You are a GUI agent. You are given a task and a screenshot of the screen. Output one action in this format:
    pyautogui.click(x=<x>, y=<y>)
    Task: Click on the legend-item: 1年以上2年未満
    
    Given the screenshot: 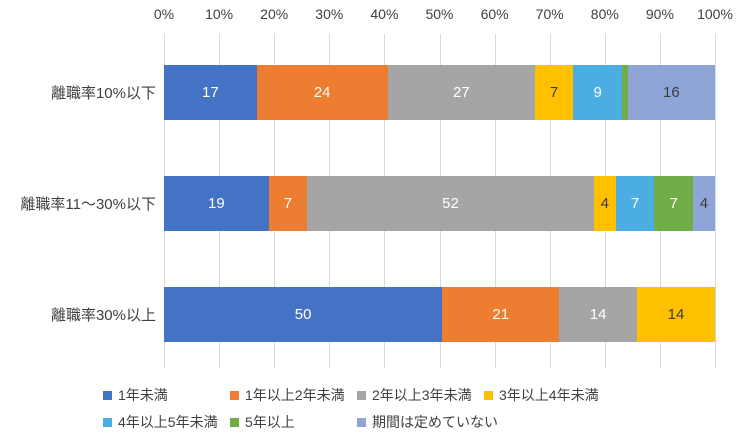 What is the action you would take?
    pyautogui.click(x=287, y=395)
    